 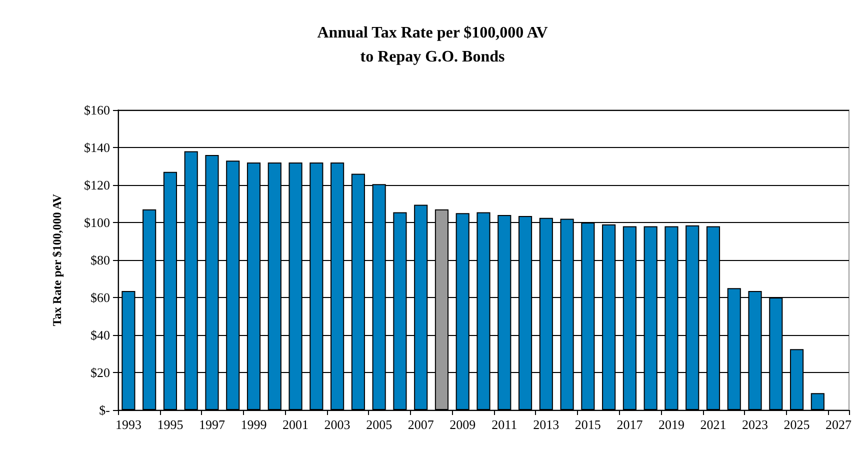 I want to click on x-tick-label: 1995, so click(x=170, y=424).